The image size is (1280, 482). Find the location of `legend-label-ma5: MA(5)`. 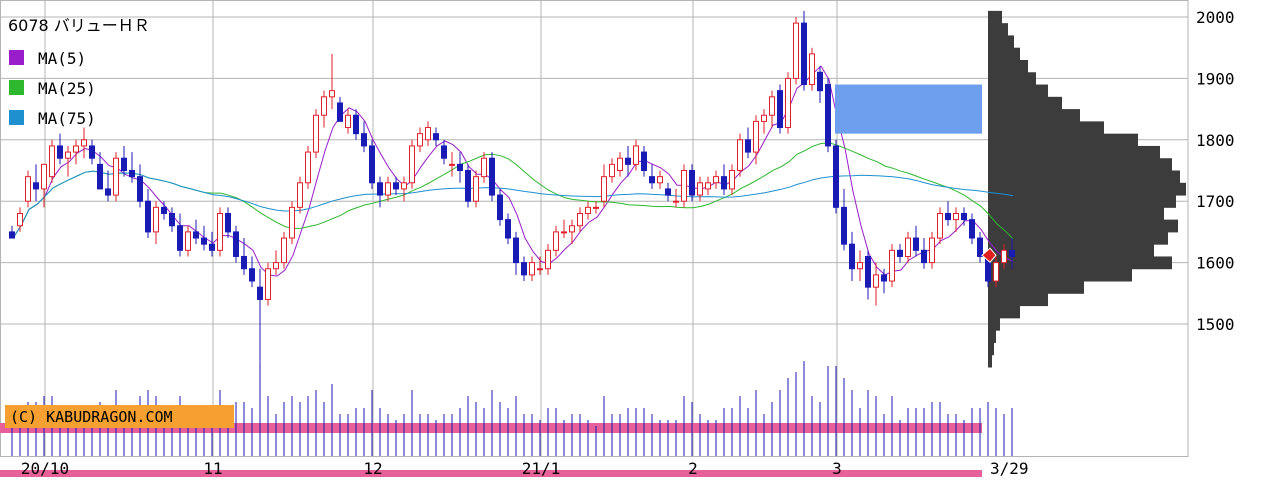

legend-label-ma5: MA(5) is located at coordinates (62, 58).